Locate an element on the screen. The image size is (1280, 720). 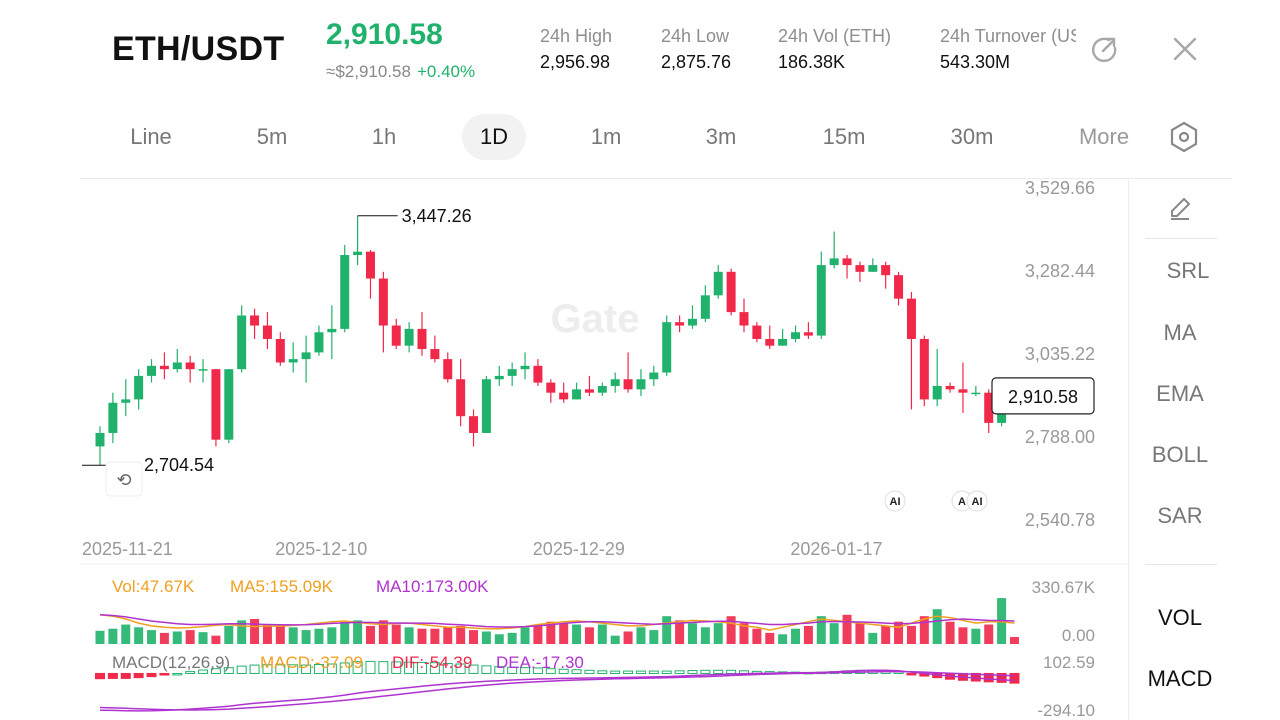
overlay-boll: BOLL is located at coordinates (1180, 454).